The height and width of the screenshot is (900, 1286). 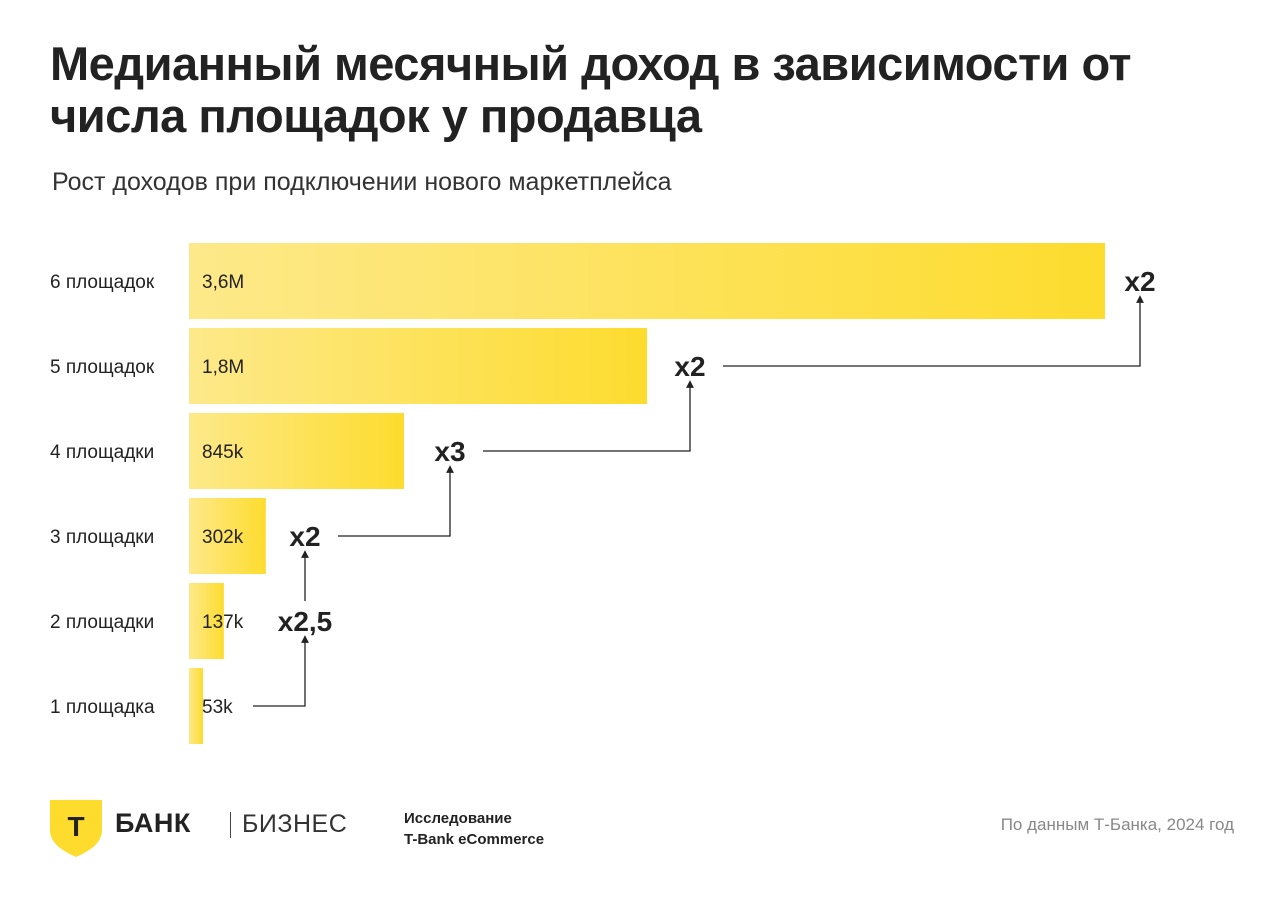 I want to click on category-label: 2 площадки, so click(x=102, y=622).